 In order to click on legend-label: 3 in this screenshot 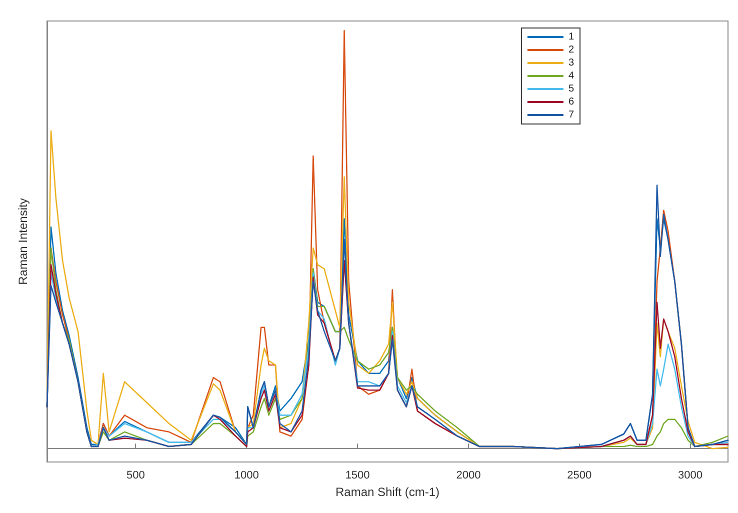, I will do `click(571, 63)`.